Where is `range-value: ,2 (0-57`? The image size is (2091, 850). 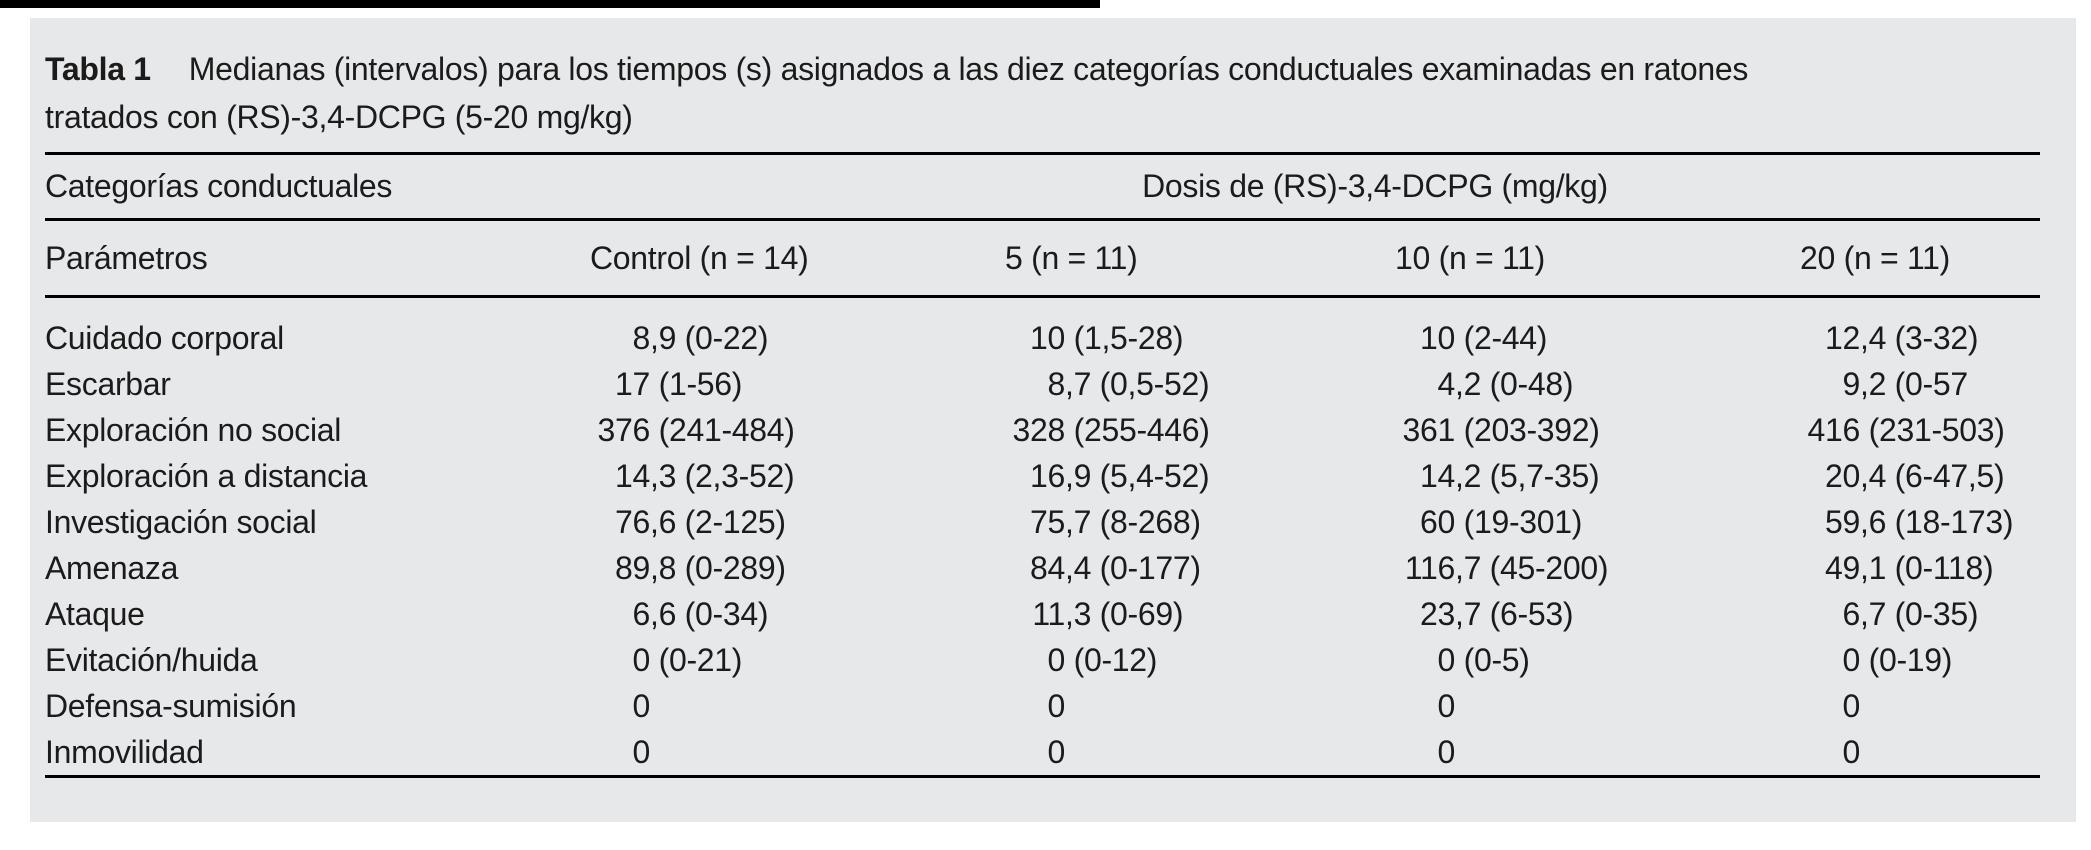 range-value: ,2 (0-57 is located at coordinates (1914, 384).